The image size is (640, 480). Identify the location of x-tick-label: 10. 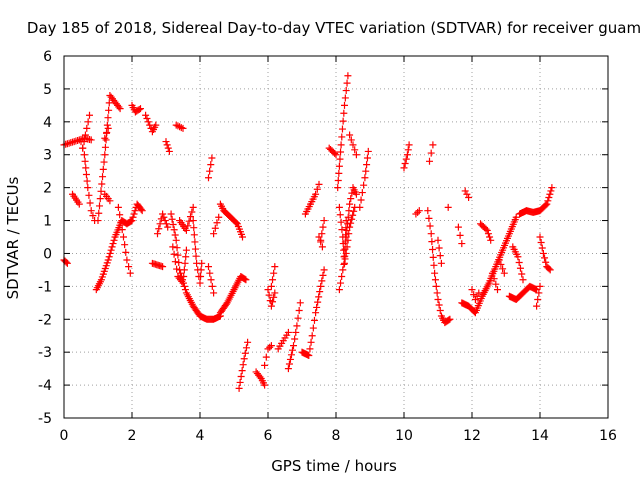
(404, 436).